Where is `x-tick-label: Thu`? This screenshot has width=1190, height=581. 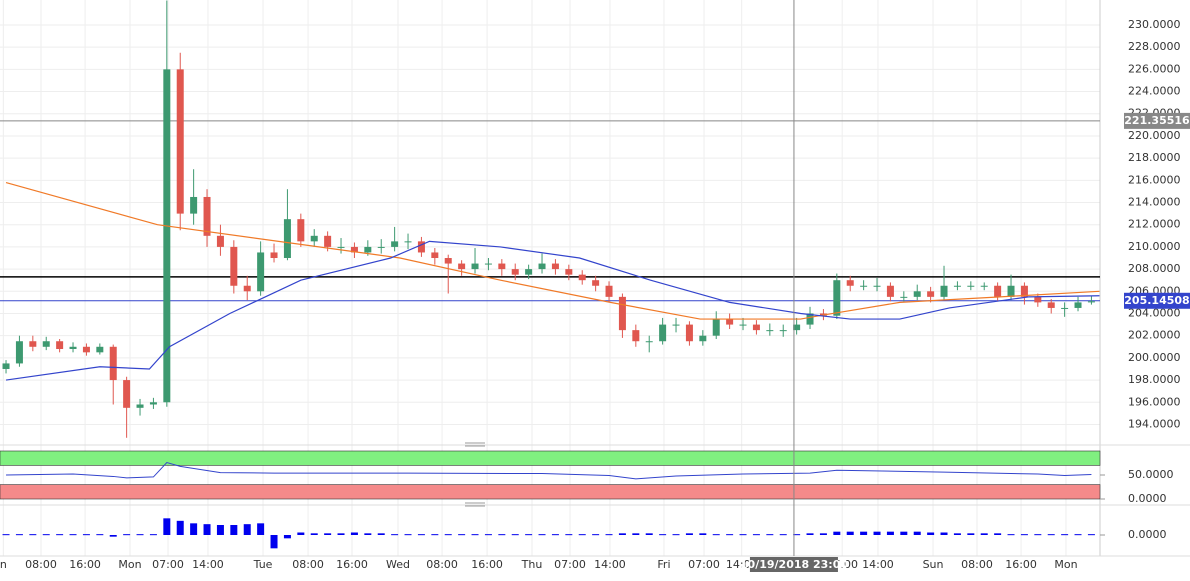 x-tick-label: Thu is located at coordinates (532, 564).